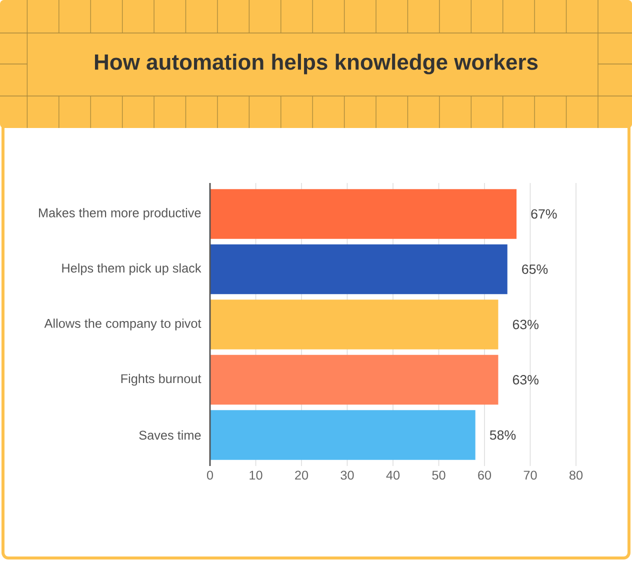  I want to click on data-label: 65%, so click(535, 269).